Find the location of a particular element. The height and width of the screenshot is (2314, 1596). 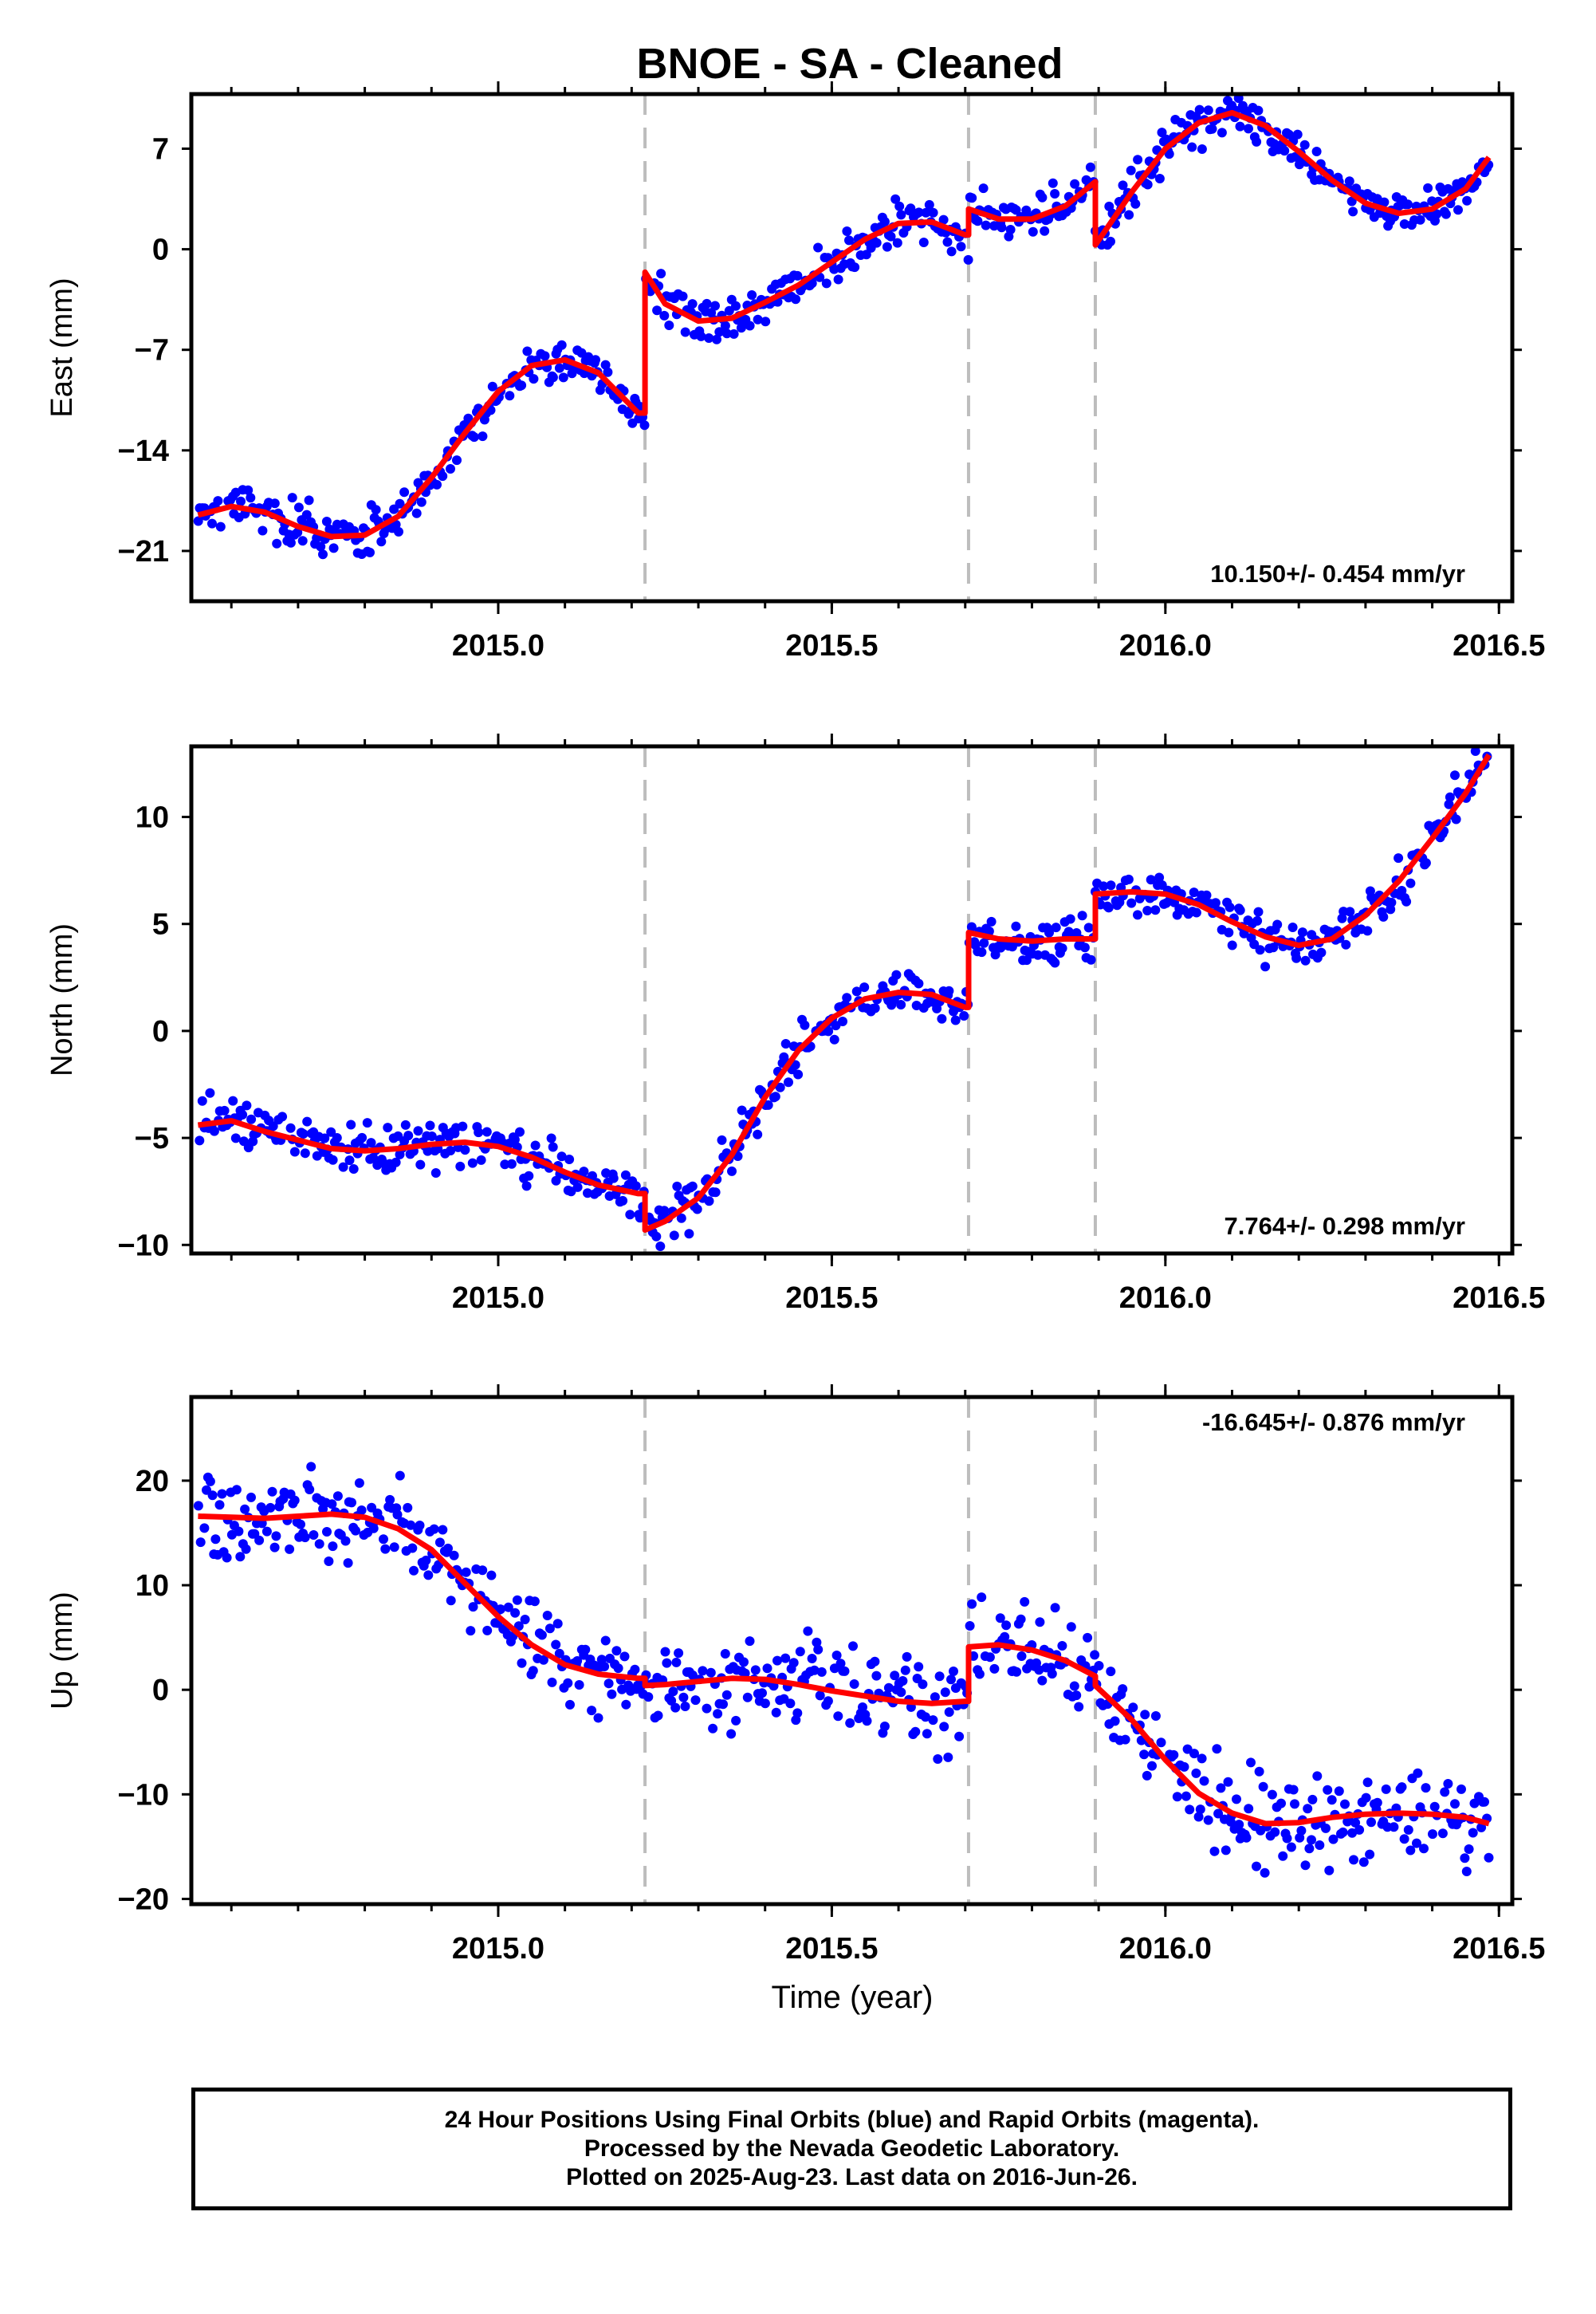

y-axis-label-north: North (mm) is located at coordinates (62, 999).